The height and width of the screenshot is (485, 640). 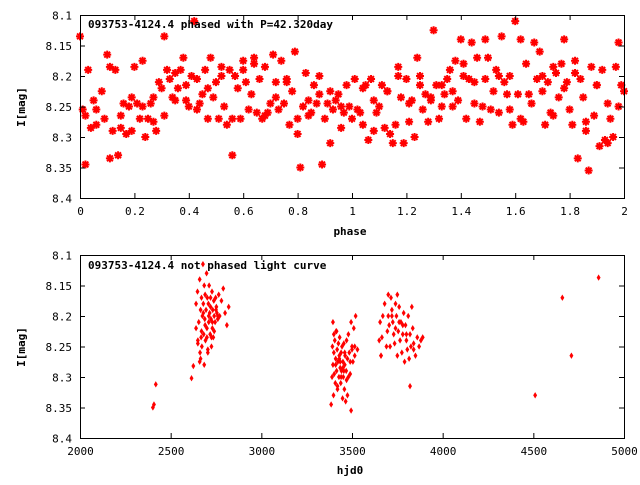 What do you see at coordinates (349, 231) in the screenshot?
I see `phased-x-axis-label: phase` at bounding box center [349, 231].